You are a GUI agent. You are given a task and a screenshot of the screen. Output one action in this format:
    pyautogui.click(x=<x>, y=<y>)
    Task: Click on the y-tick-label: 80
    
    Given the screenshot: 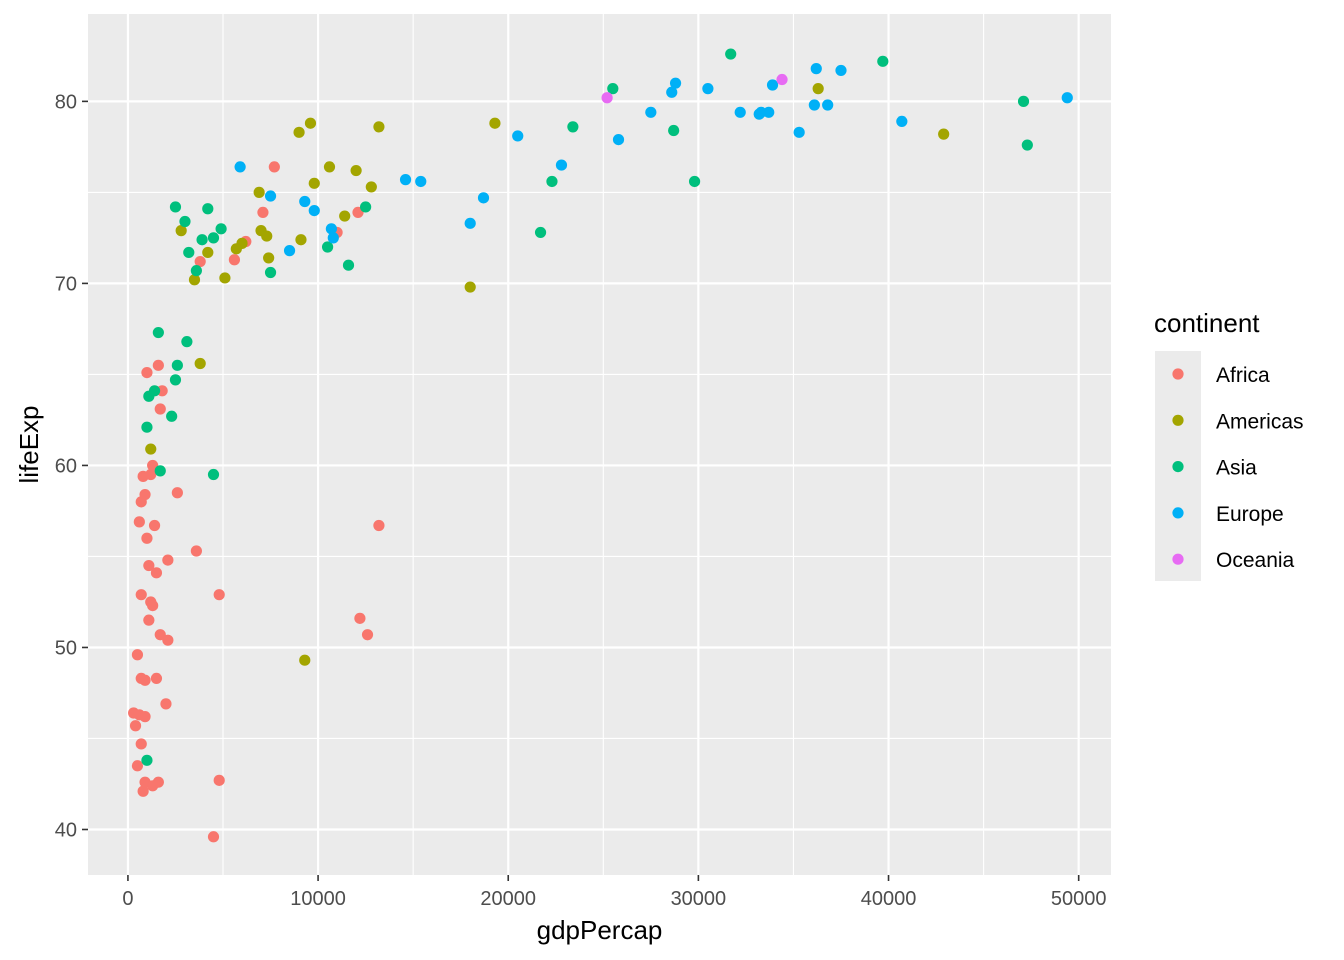 What is the action you would take?
    pyautogui.click(x=66, y=102)
    